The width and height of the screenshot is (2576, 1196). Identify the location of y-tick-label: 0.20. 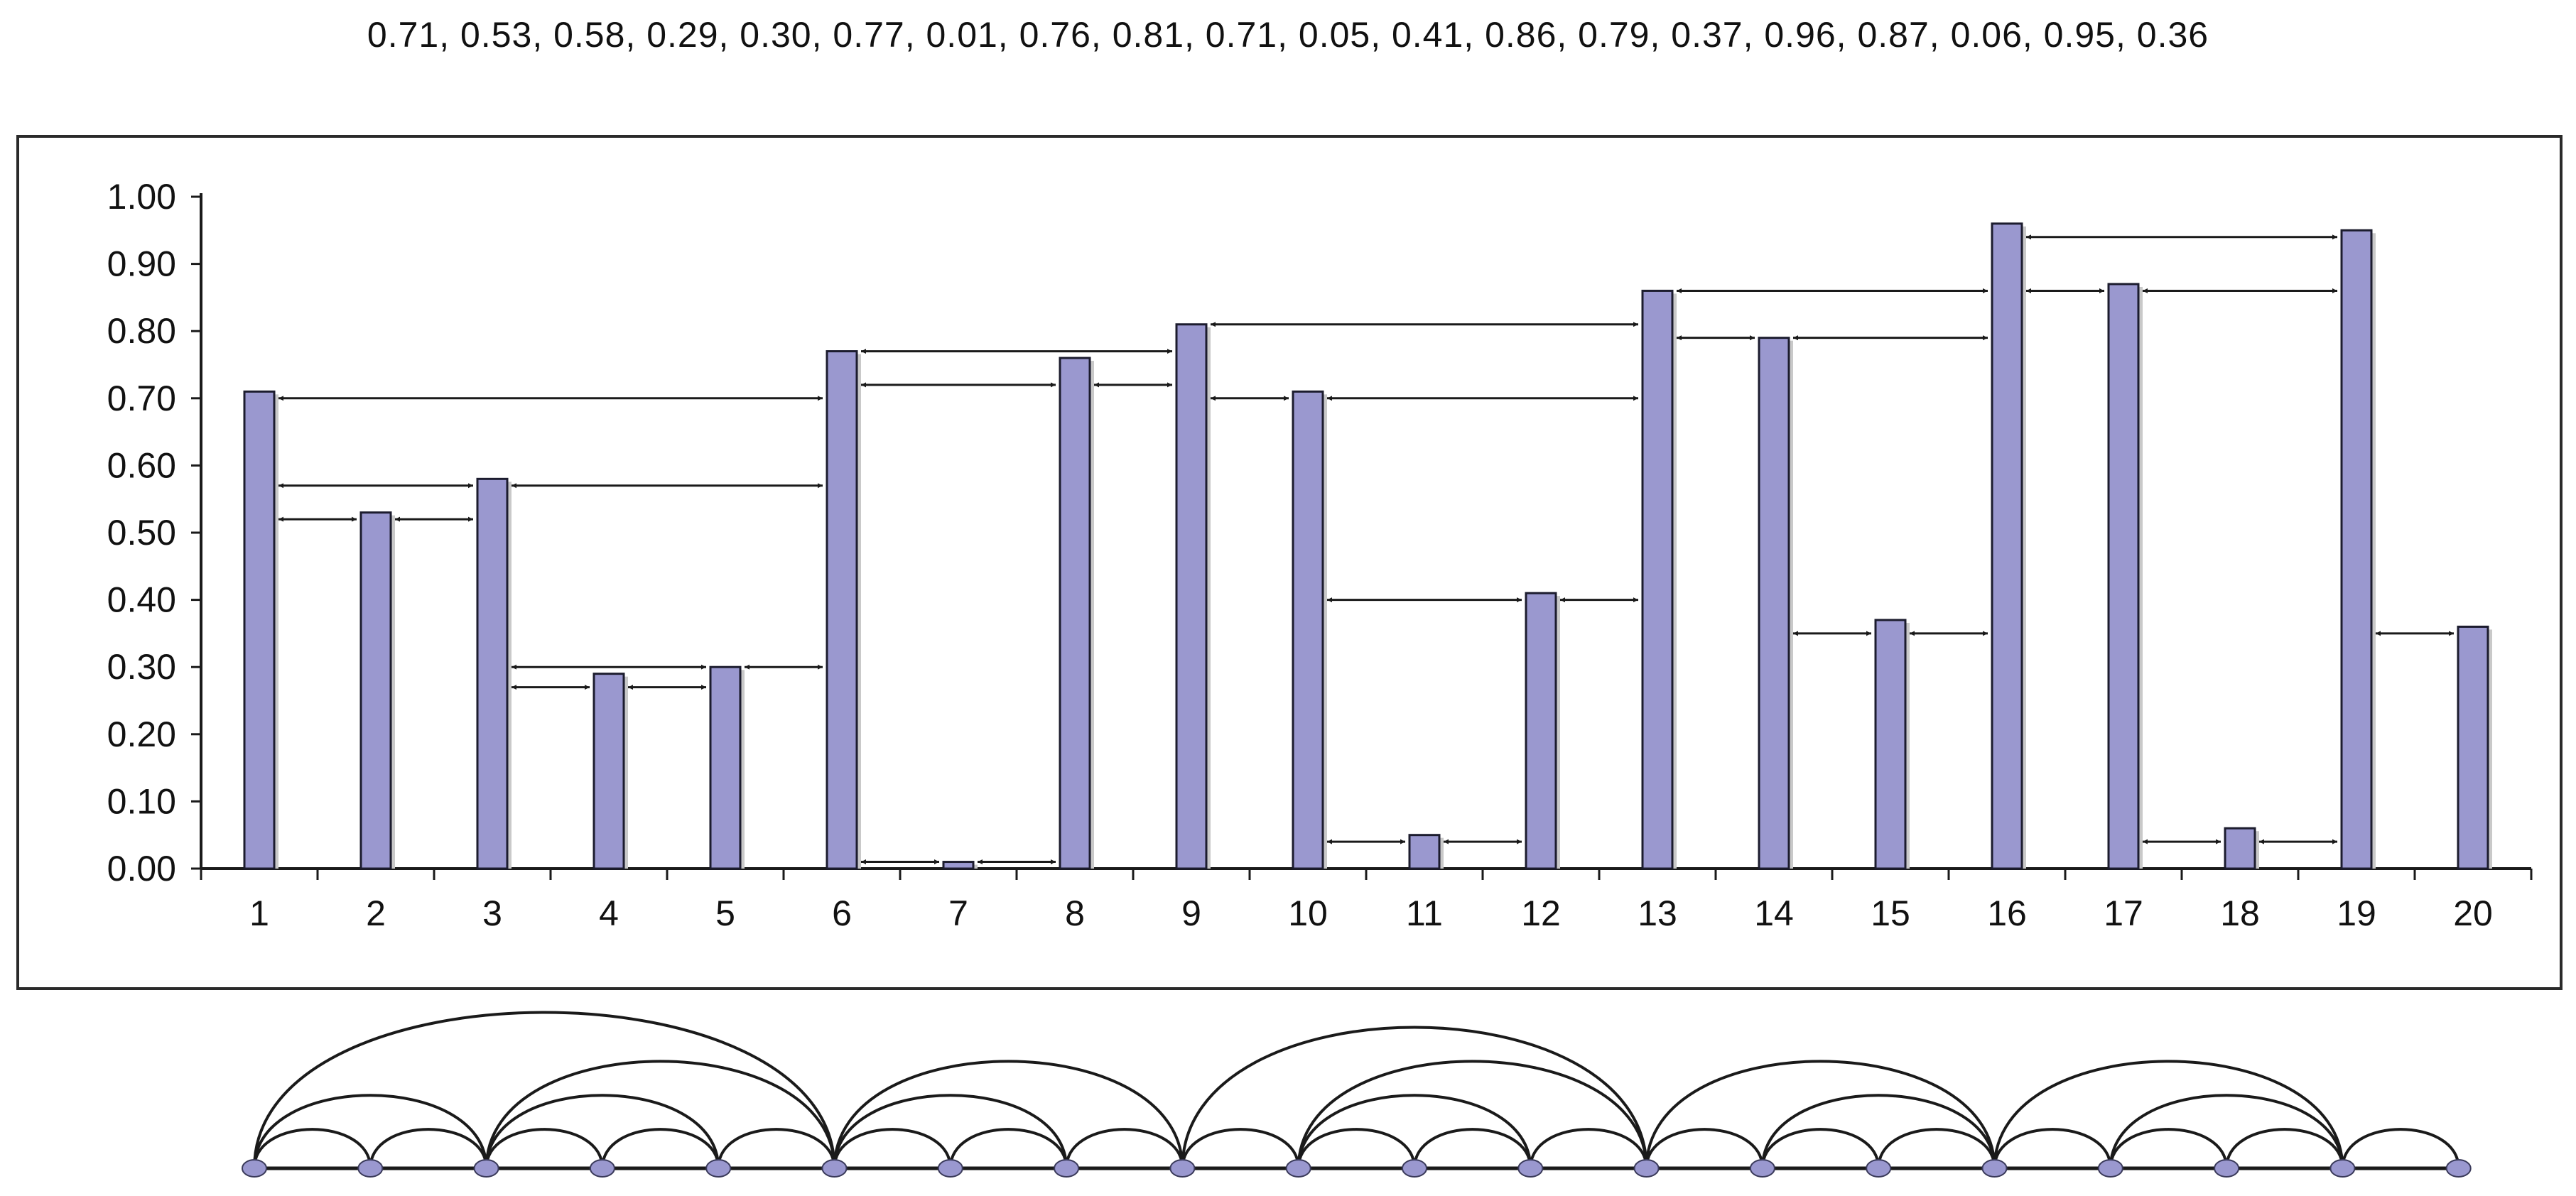
(141, 734).